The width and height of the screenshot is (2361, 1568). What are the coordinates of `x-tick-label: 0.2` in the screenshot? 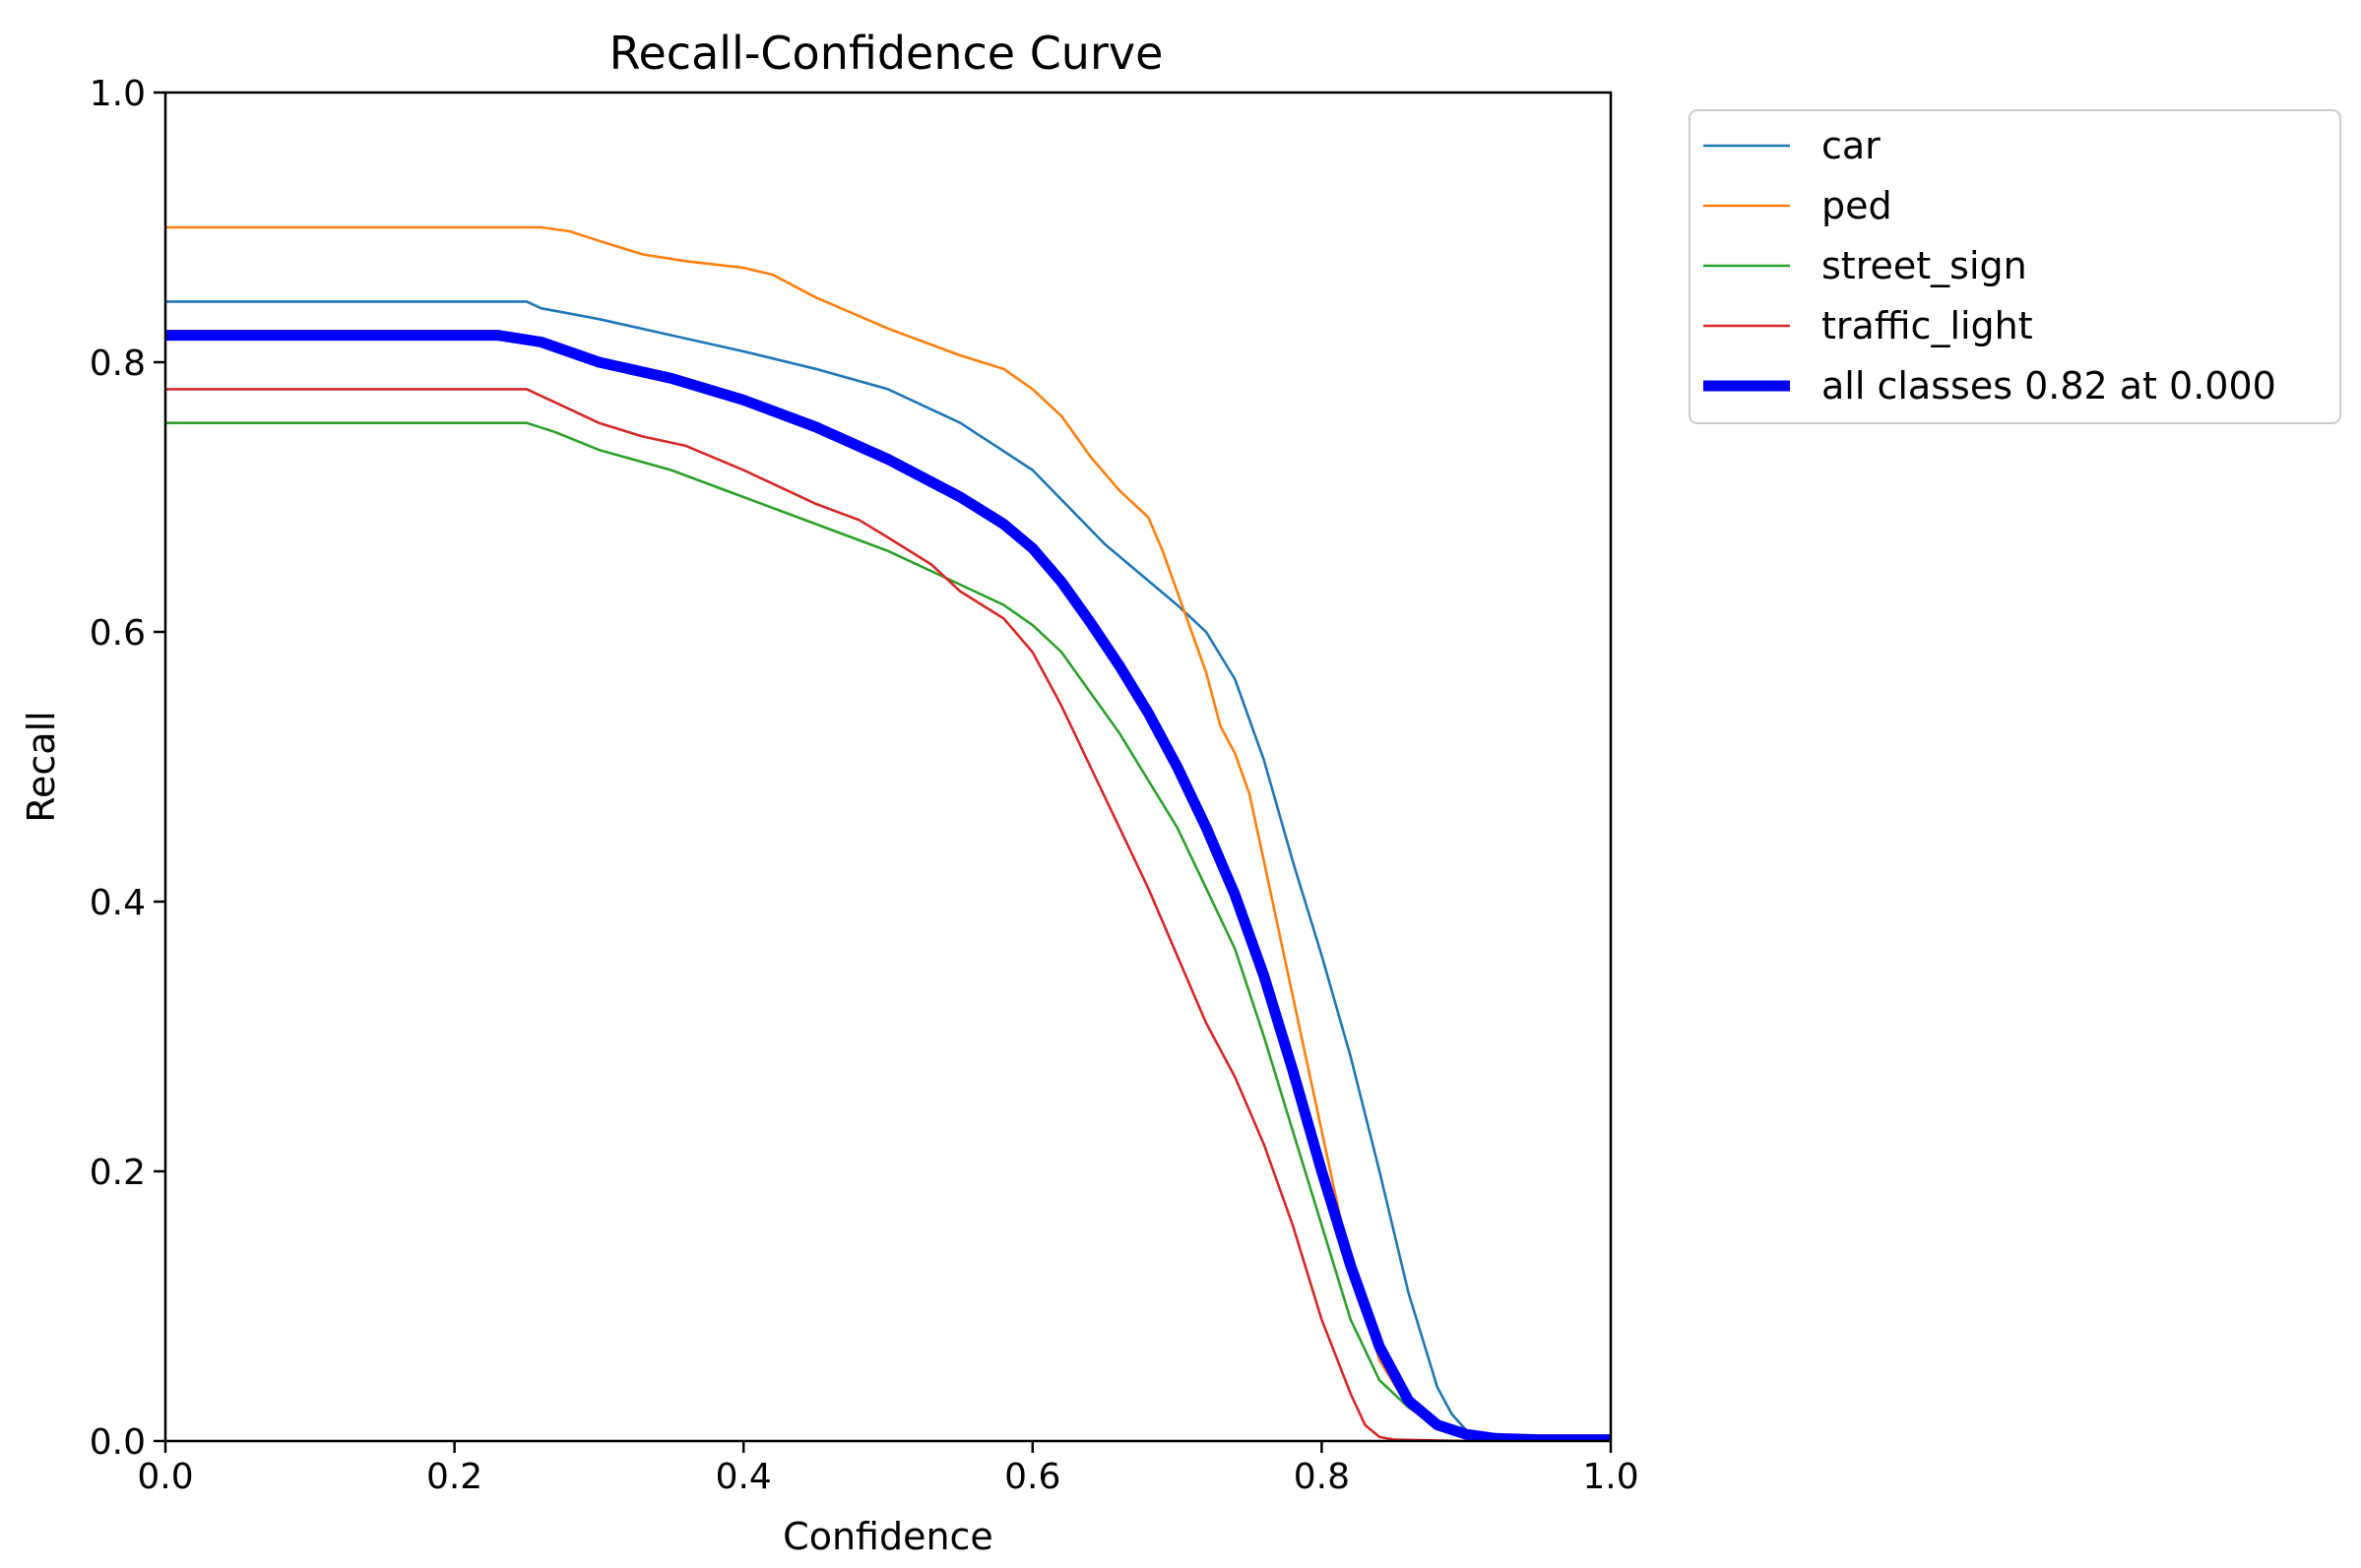 It's located at (454, 1477).